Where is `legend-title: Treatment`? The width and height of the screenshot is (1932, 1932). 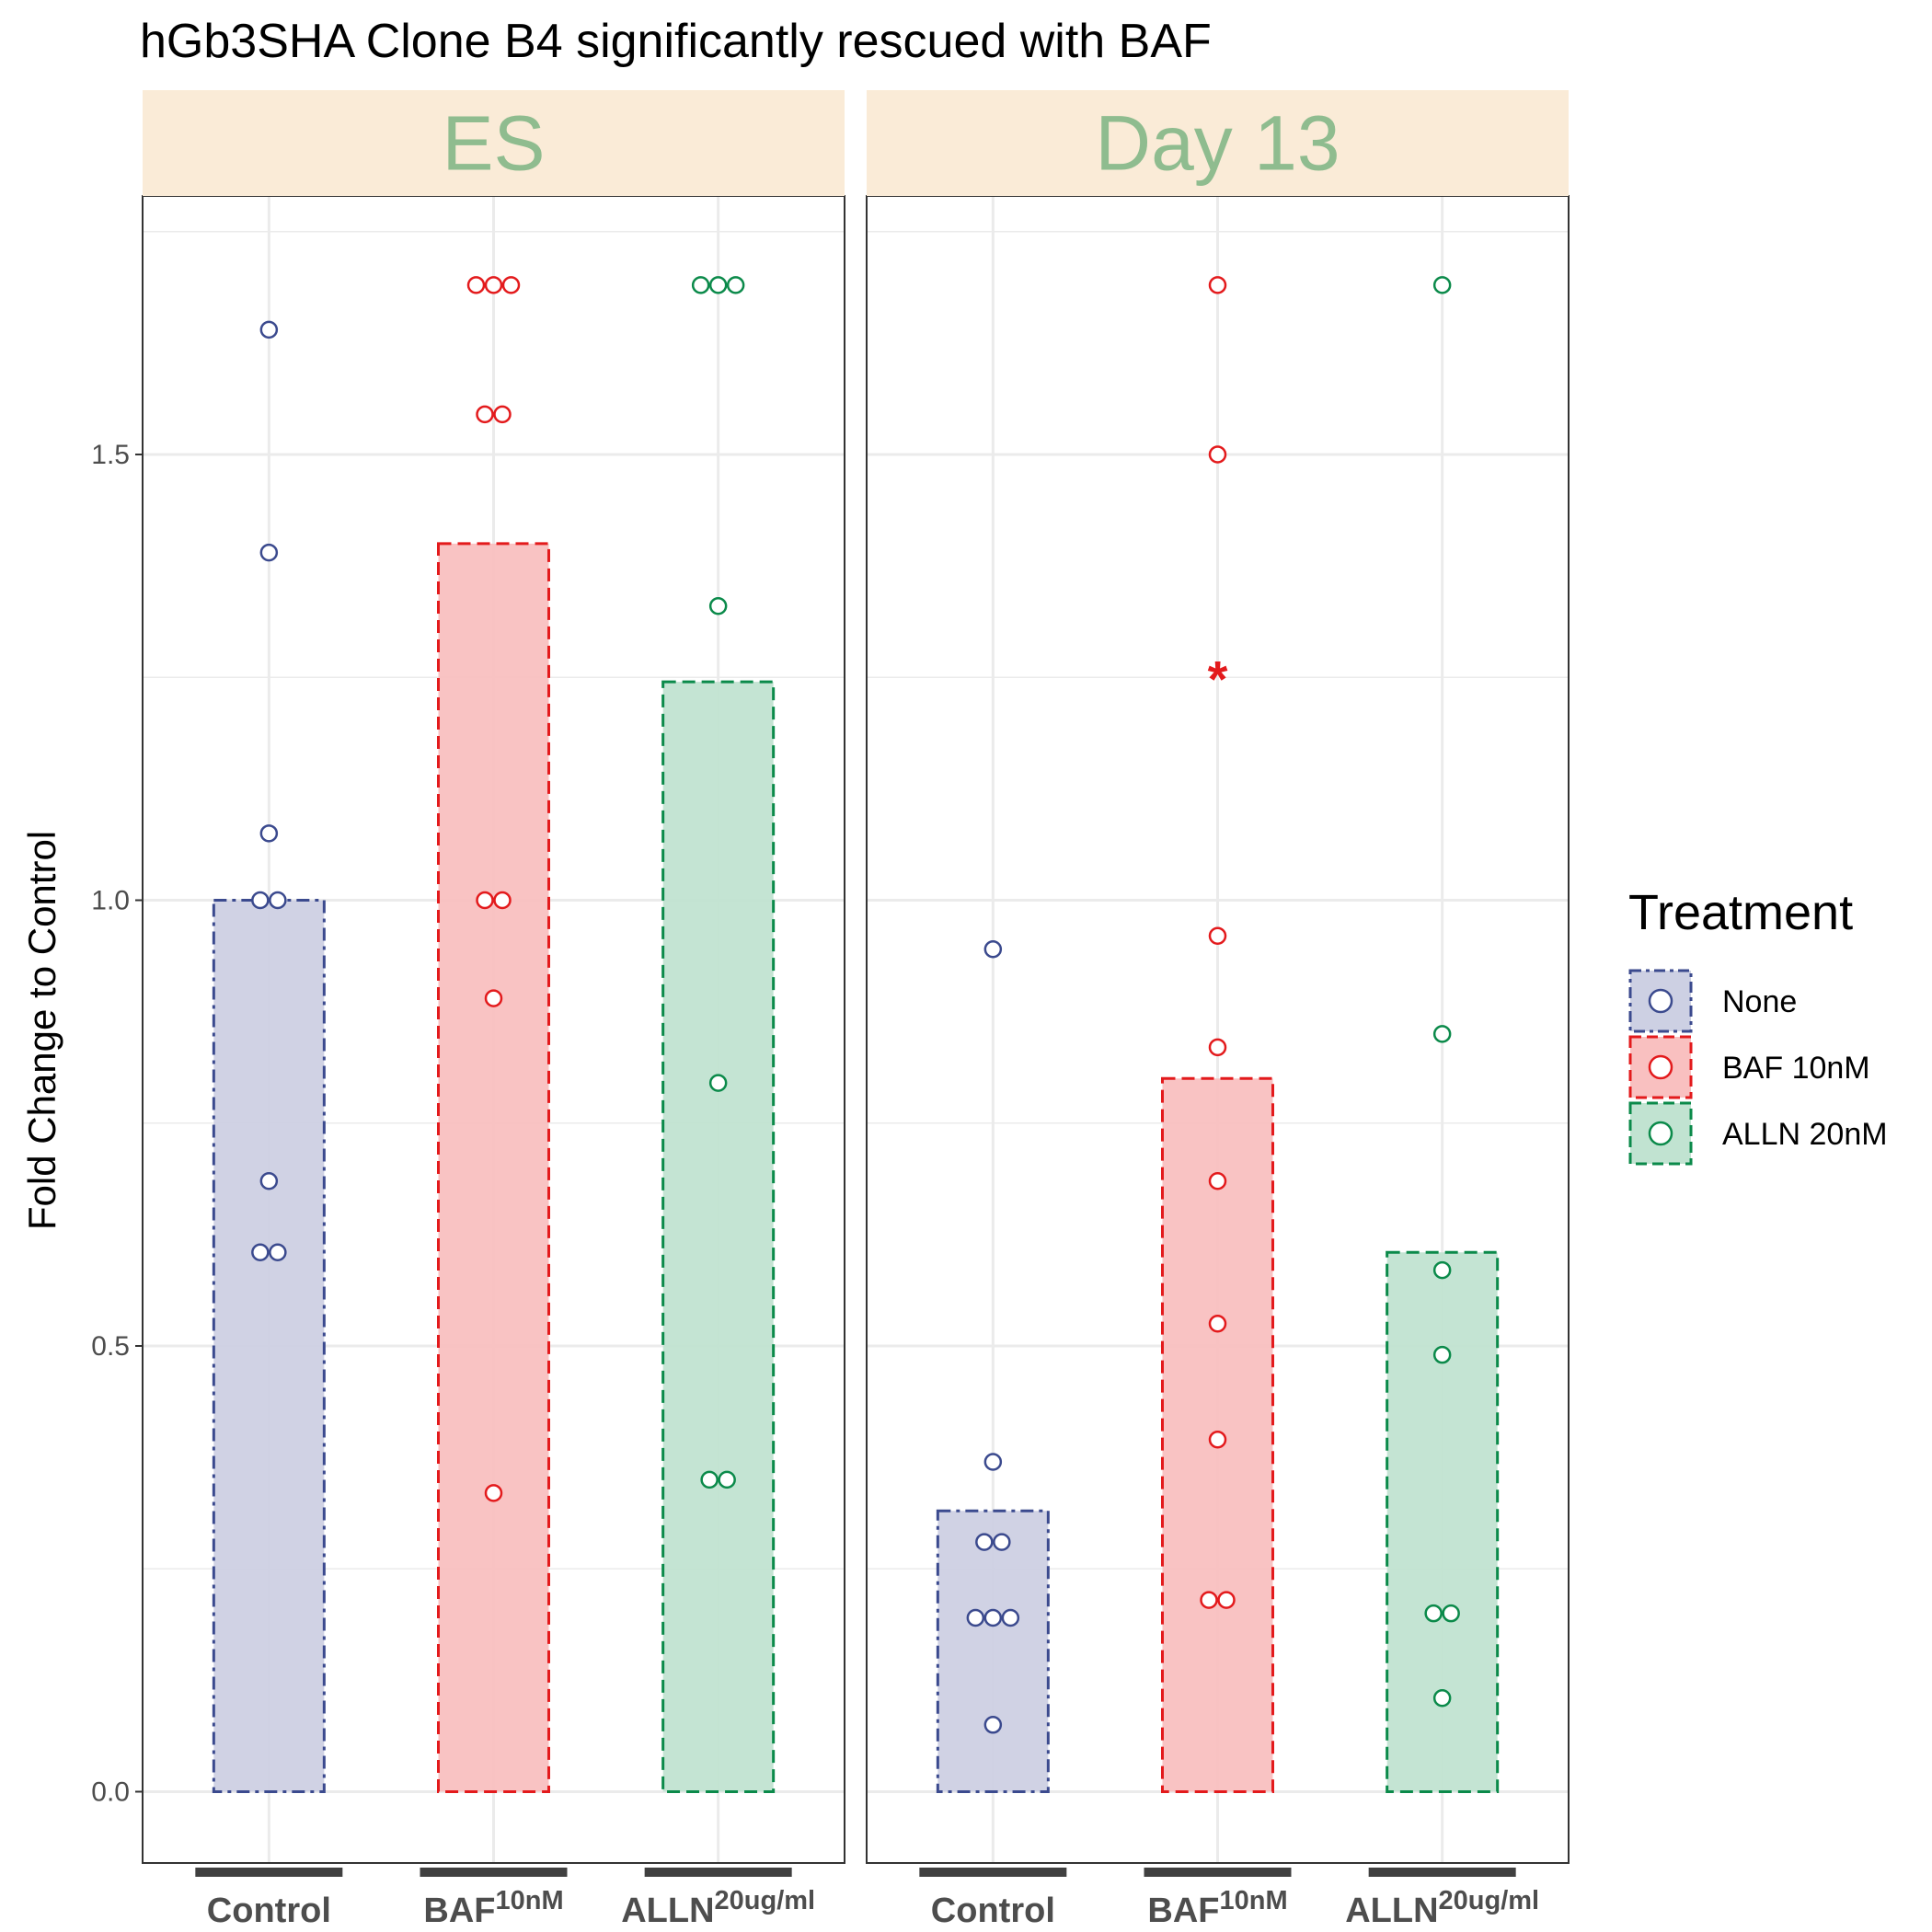 legend-title: Treatment is located at coordinates (1740, 912).